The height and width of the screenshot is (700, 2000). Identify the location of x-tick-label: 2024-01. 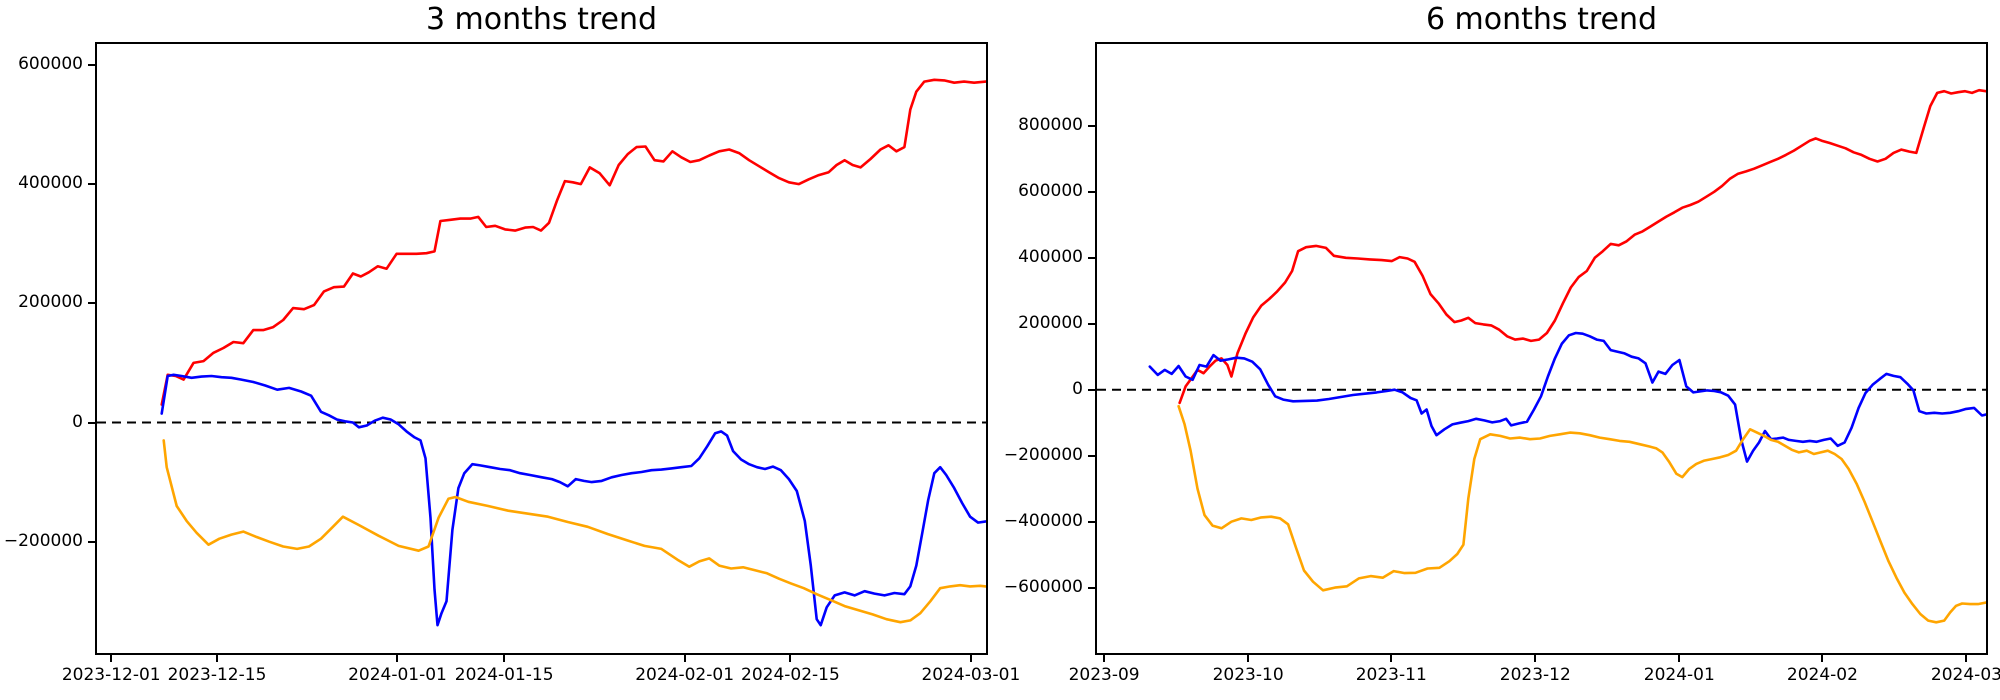
(1679, 675).